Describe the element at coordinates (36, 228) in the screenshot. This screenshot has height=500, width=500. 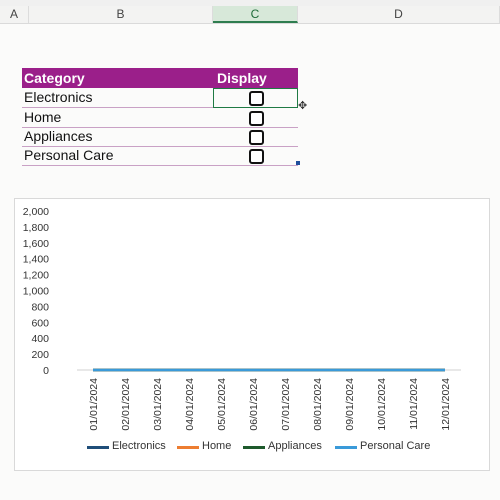
I see `y-tick-label: 1,800` at that location.